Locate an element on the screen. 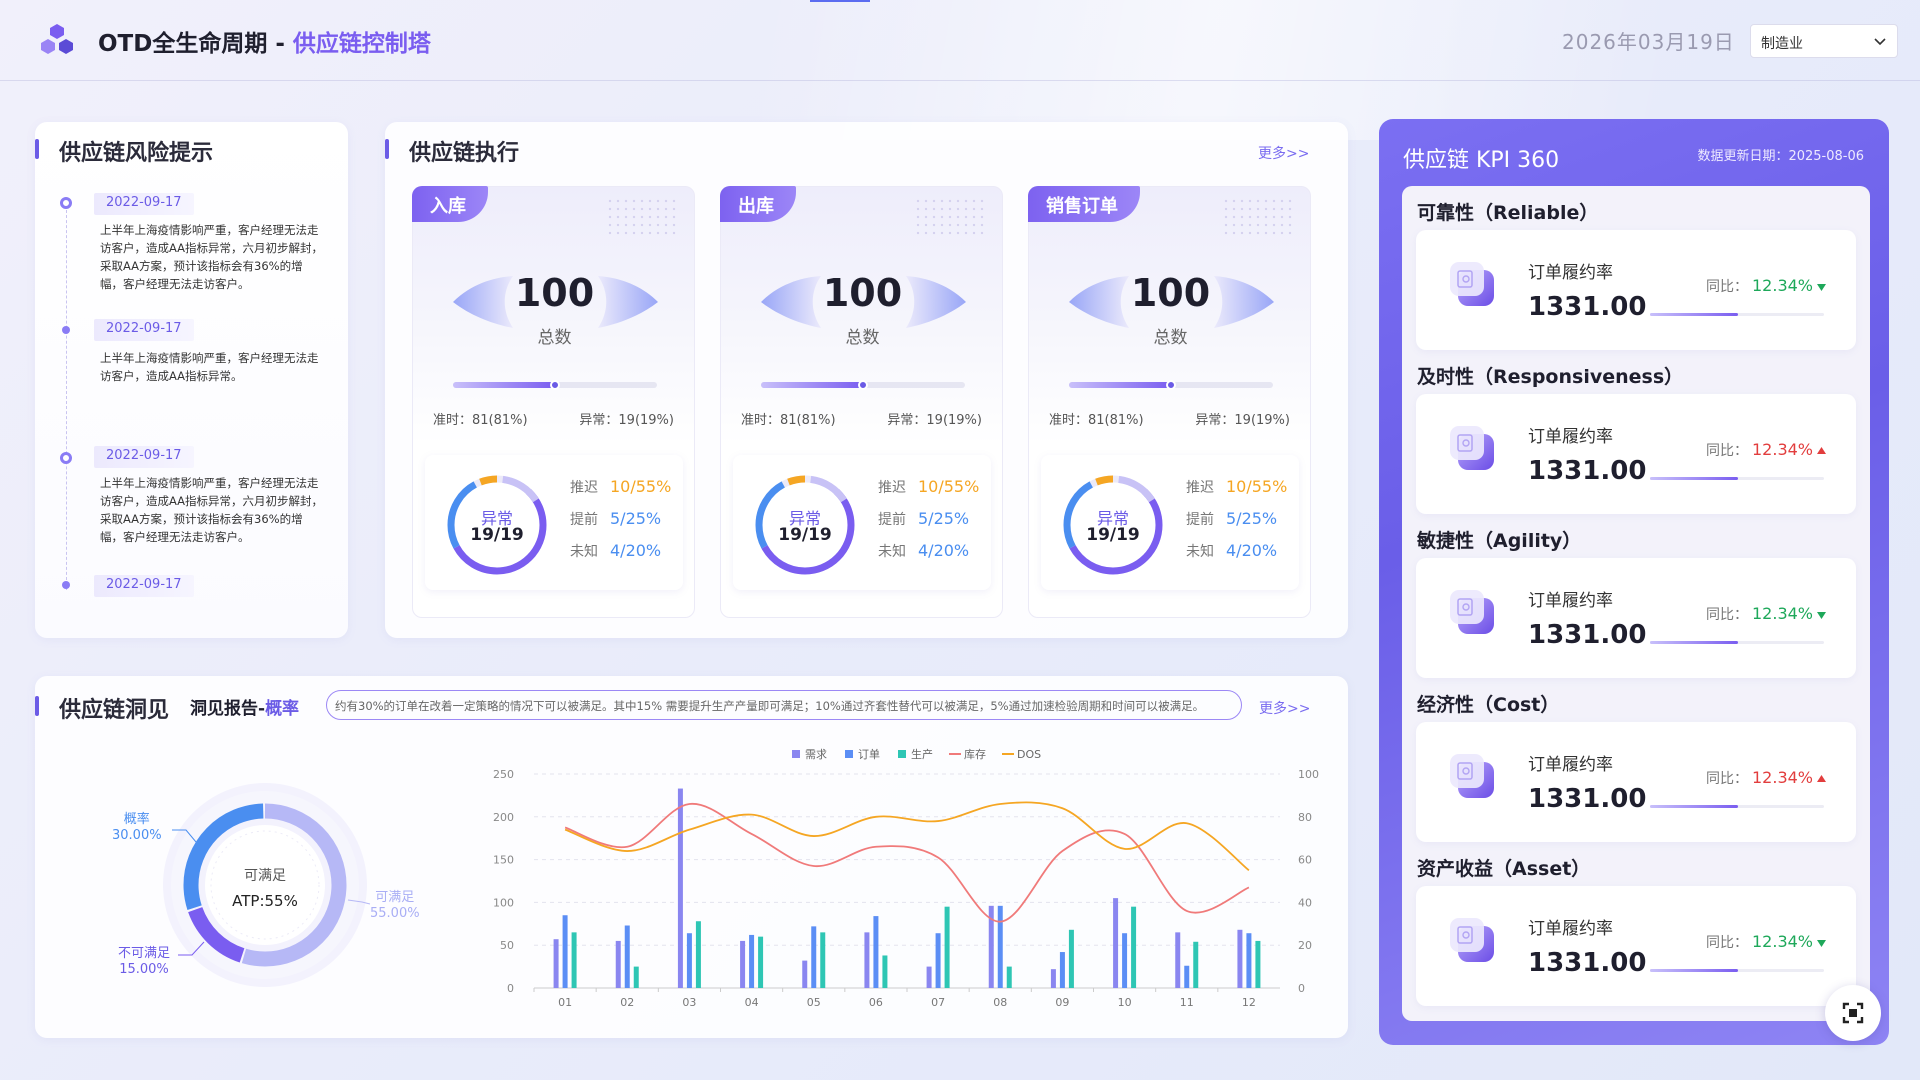 Image resolution: width=1920 pixels, height=1080 pixels. x-tick: 05 is located at coordinates (814, 1002).